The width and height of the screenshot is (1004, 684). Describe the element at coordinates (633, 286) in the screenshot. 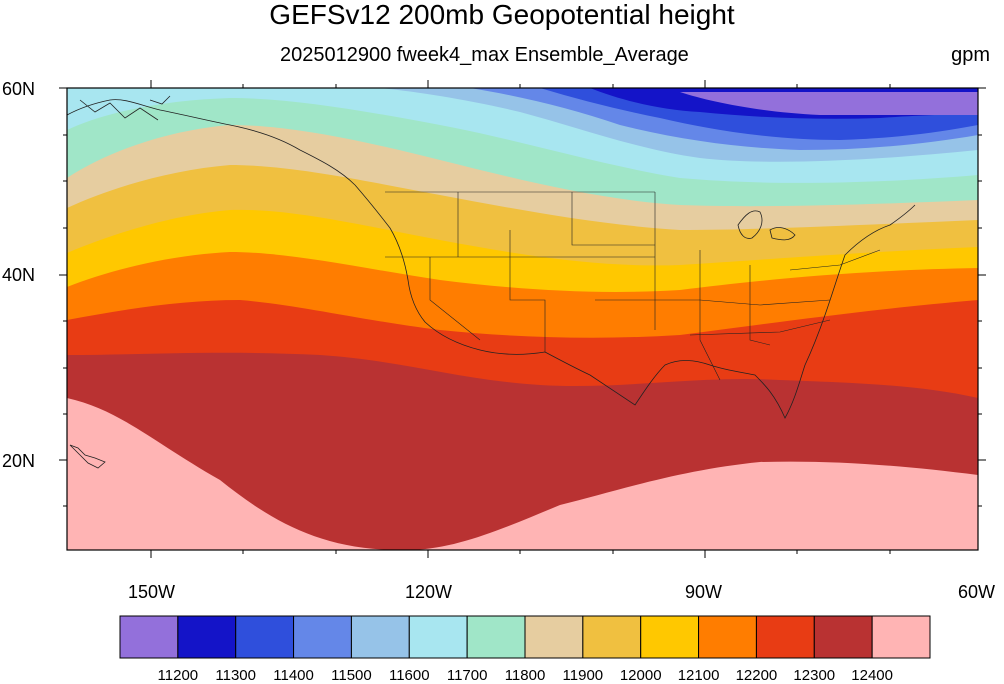

I see `state-borders` at that location.